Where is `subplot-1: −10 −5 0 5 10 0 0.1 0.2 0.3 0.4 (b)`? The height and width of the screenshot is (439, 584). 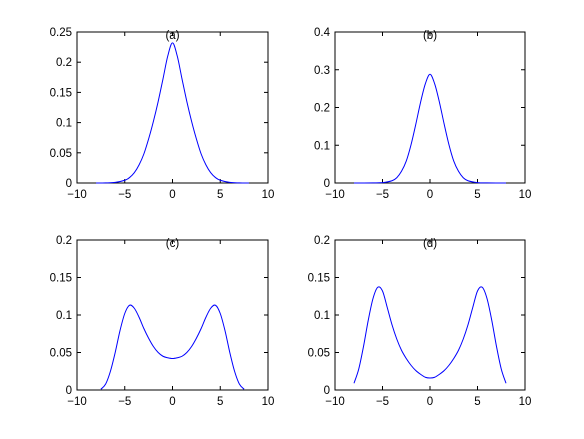
subplot-1: −10 −5 0 5 10 0 0.1 0.2 0.3 0.4 (b) is located at coordinates (422, 114).